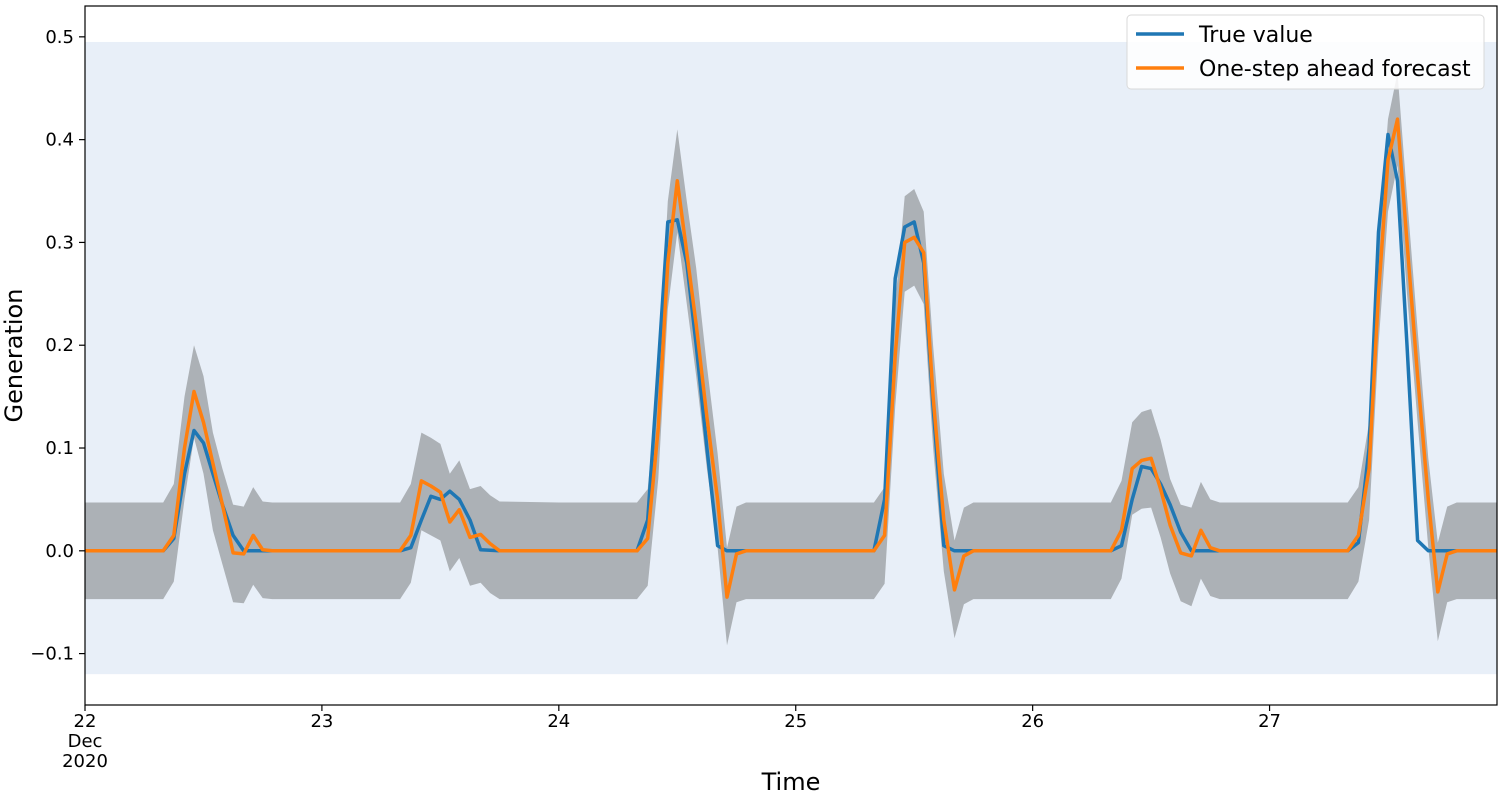 This screenshot has width=1501, height=795. Describe the element at coordinates (321, 721) in the screenshot. I see `x-tick-label-day: 23` at that location.